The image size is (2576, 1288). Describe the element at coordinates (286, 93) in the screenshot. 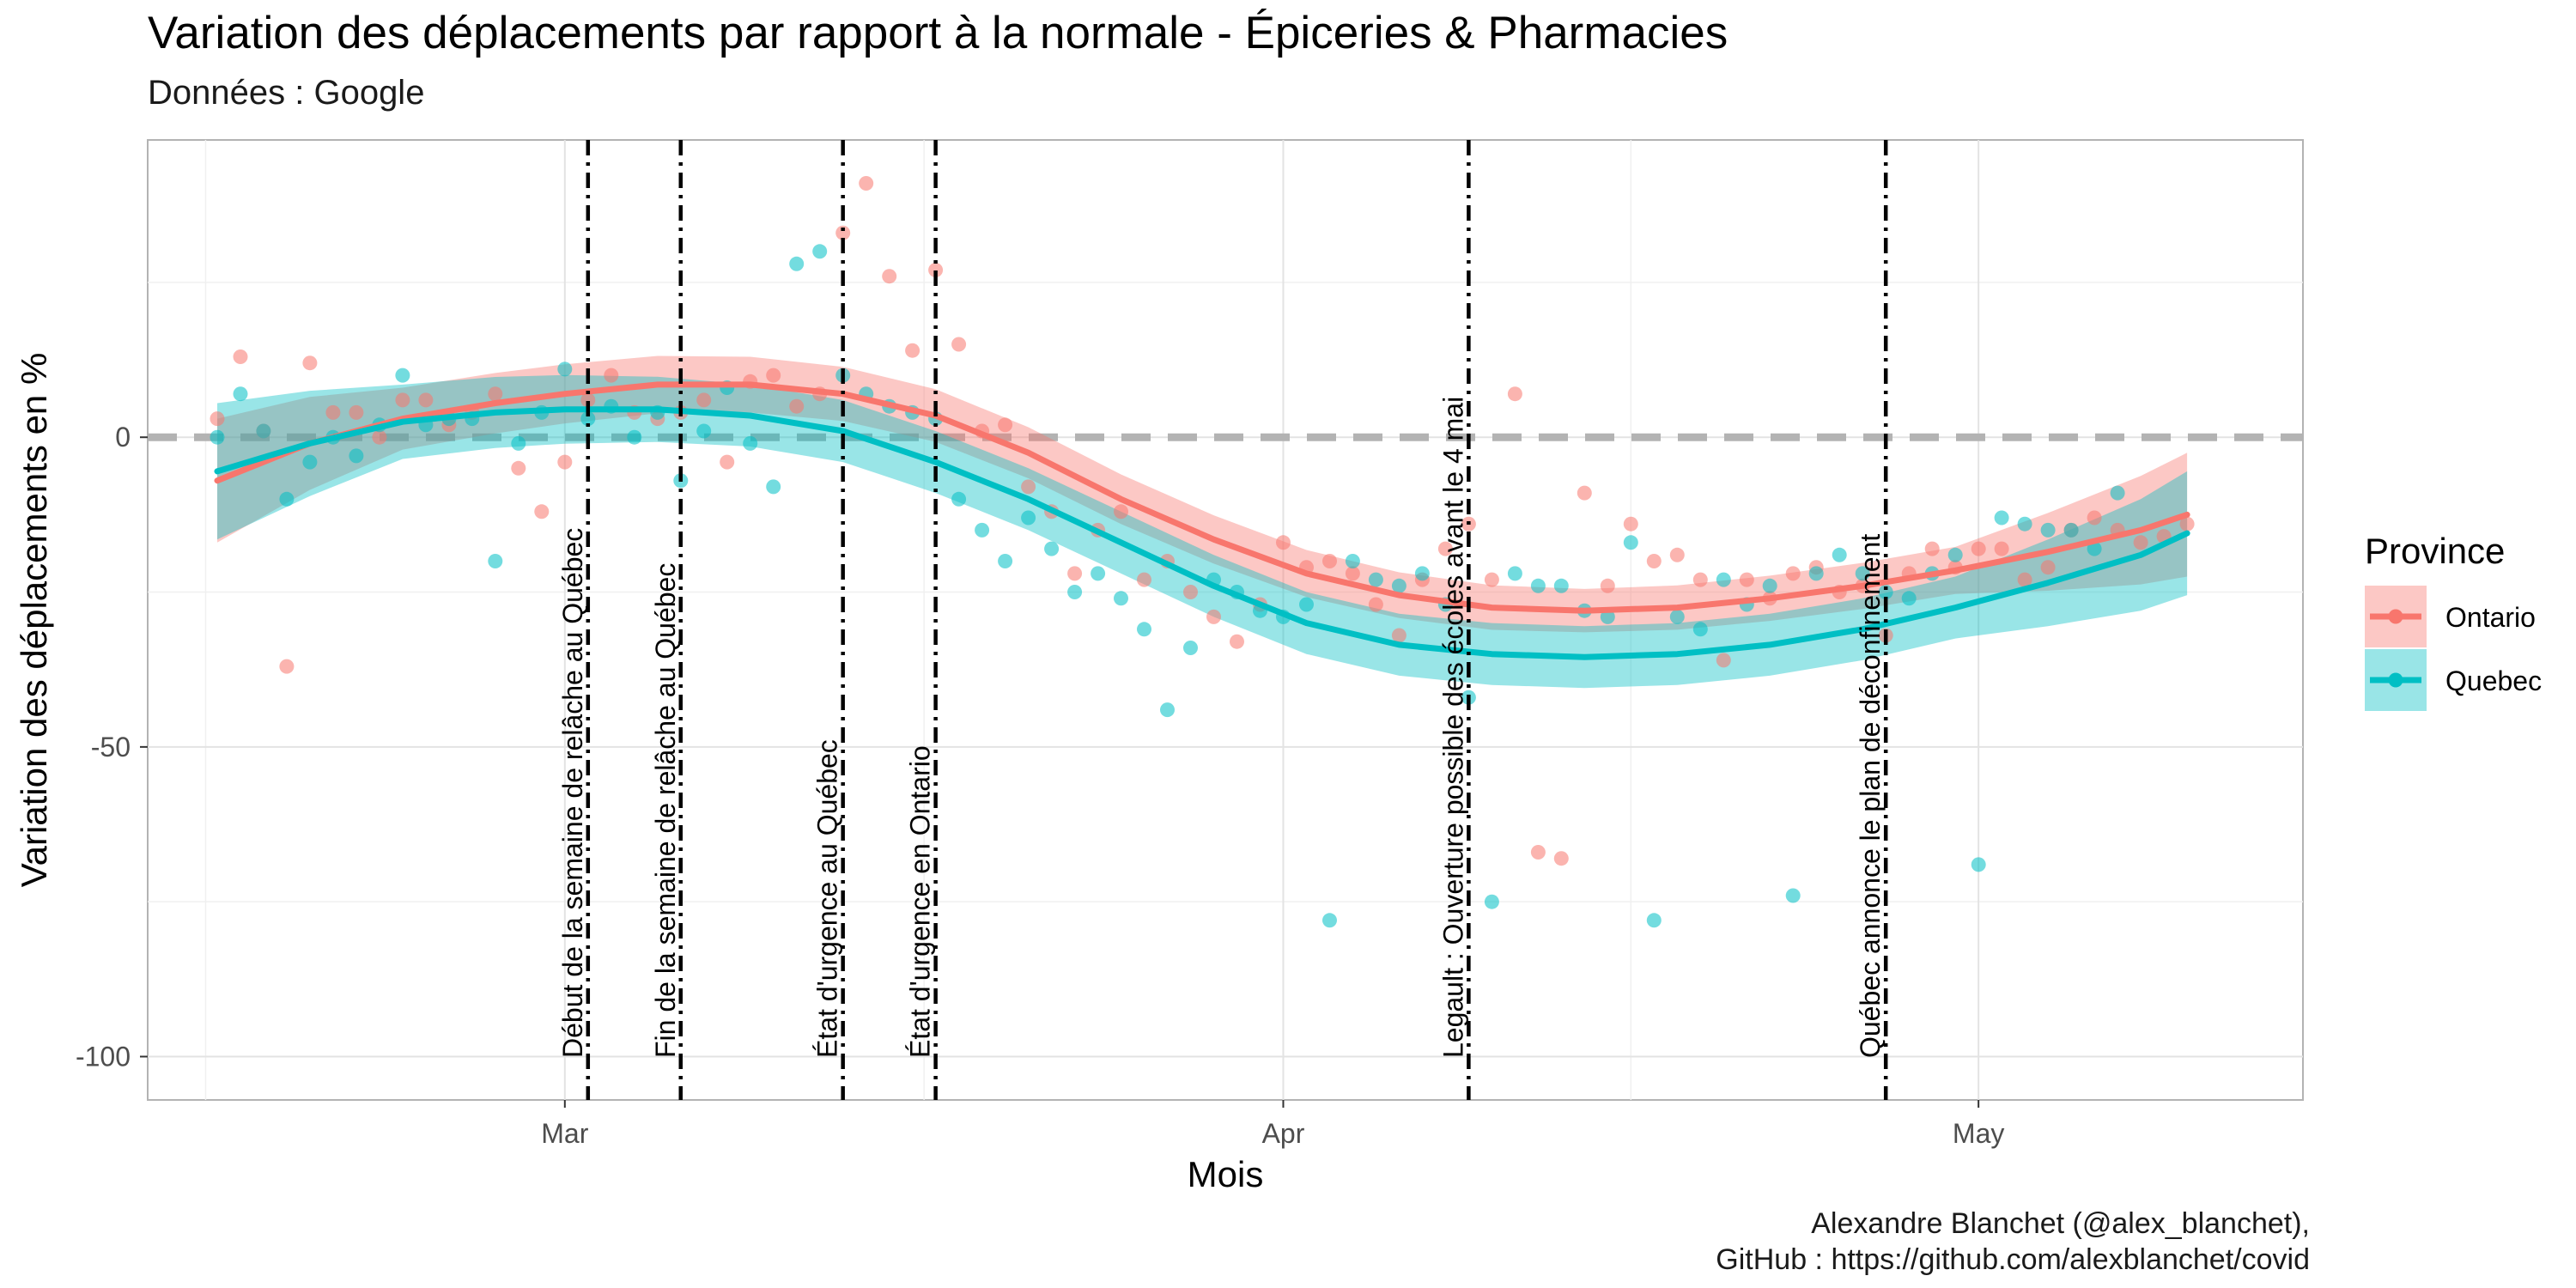

I see `chart-subtitle: Données : Google` at that location.